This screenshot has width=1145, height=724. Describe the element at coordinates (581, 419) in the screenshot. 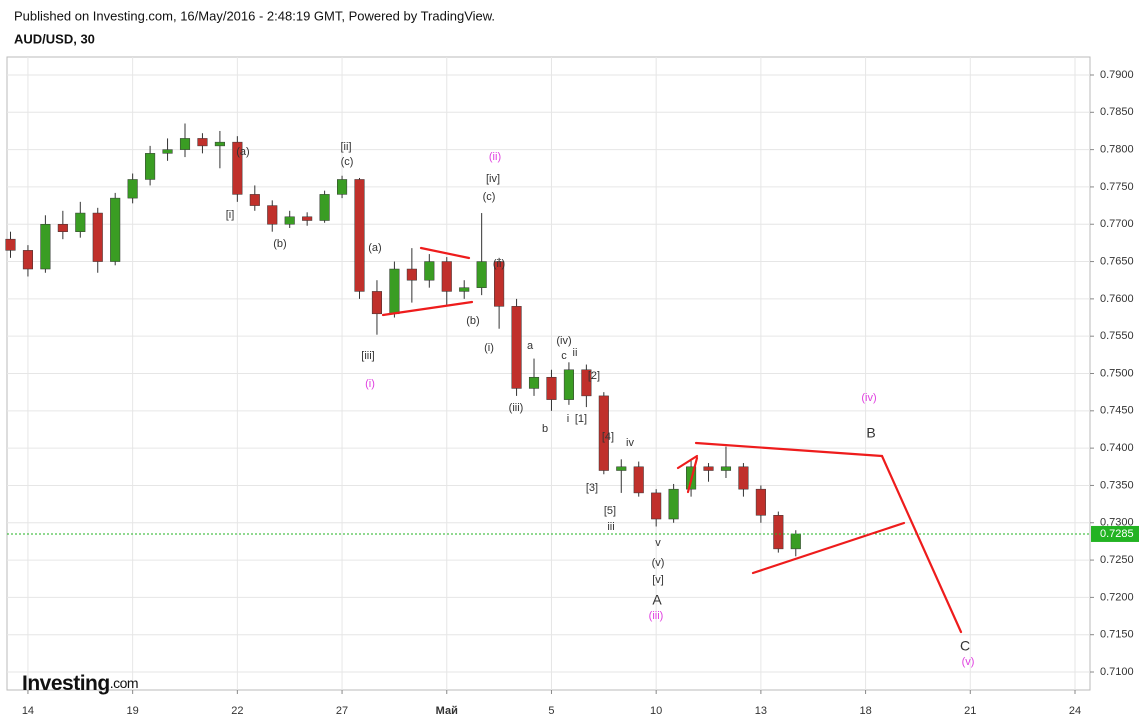

I see `wave-label: [1]` at that location.